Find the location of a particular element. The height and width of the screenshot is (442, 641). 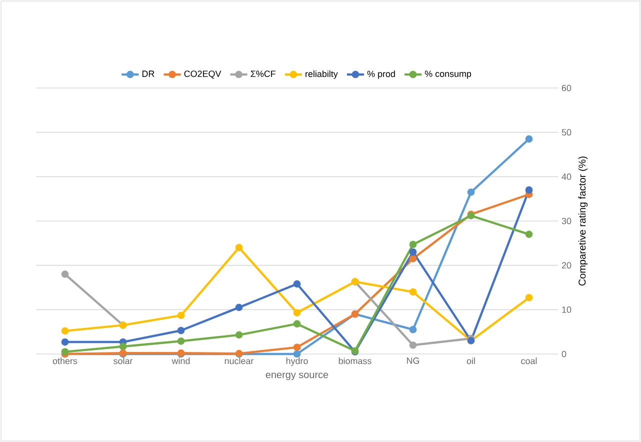

x-tick-label: hydro is located at coordinates (297, 362).